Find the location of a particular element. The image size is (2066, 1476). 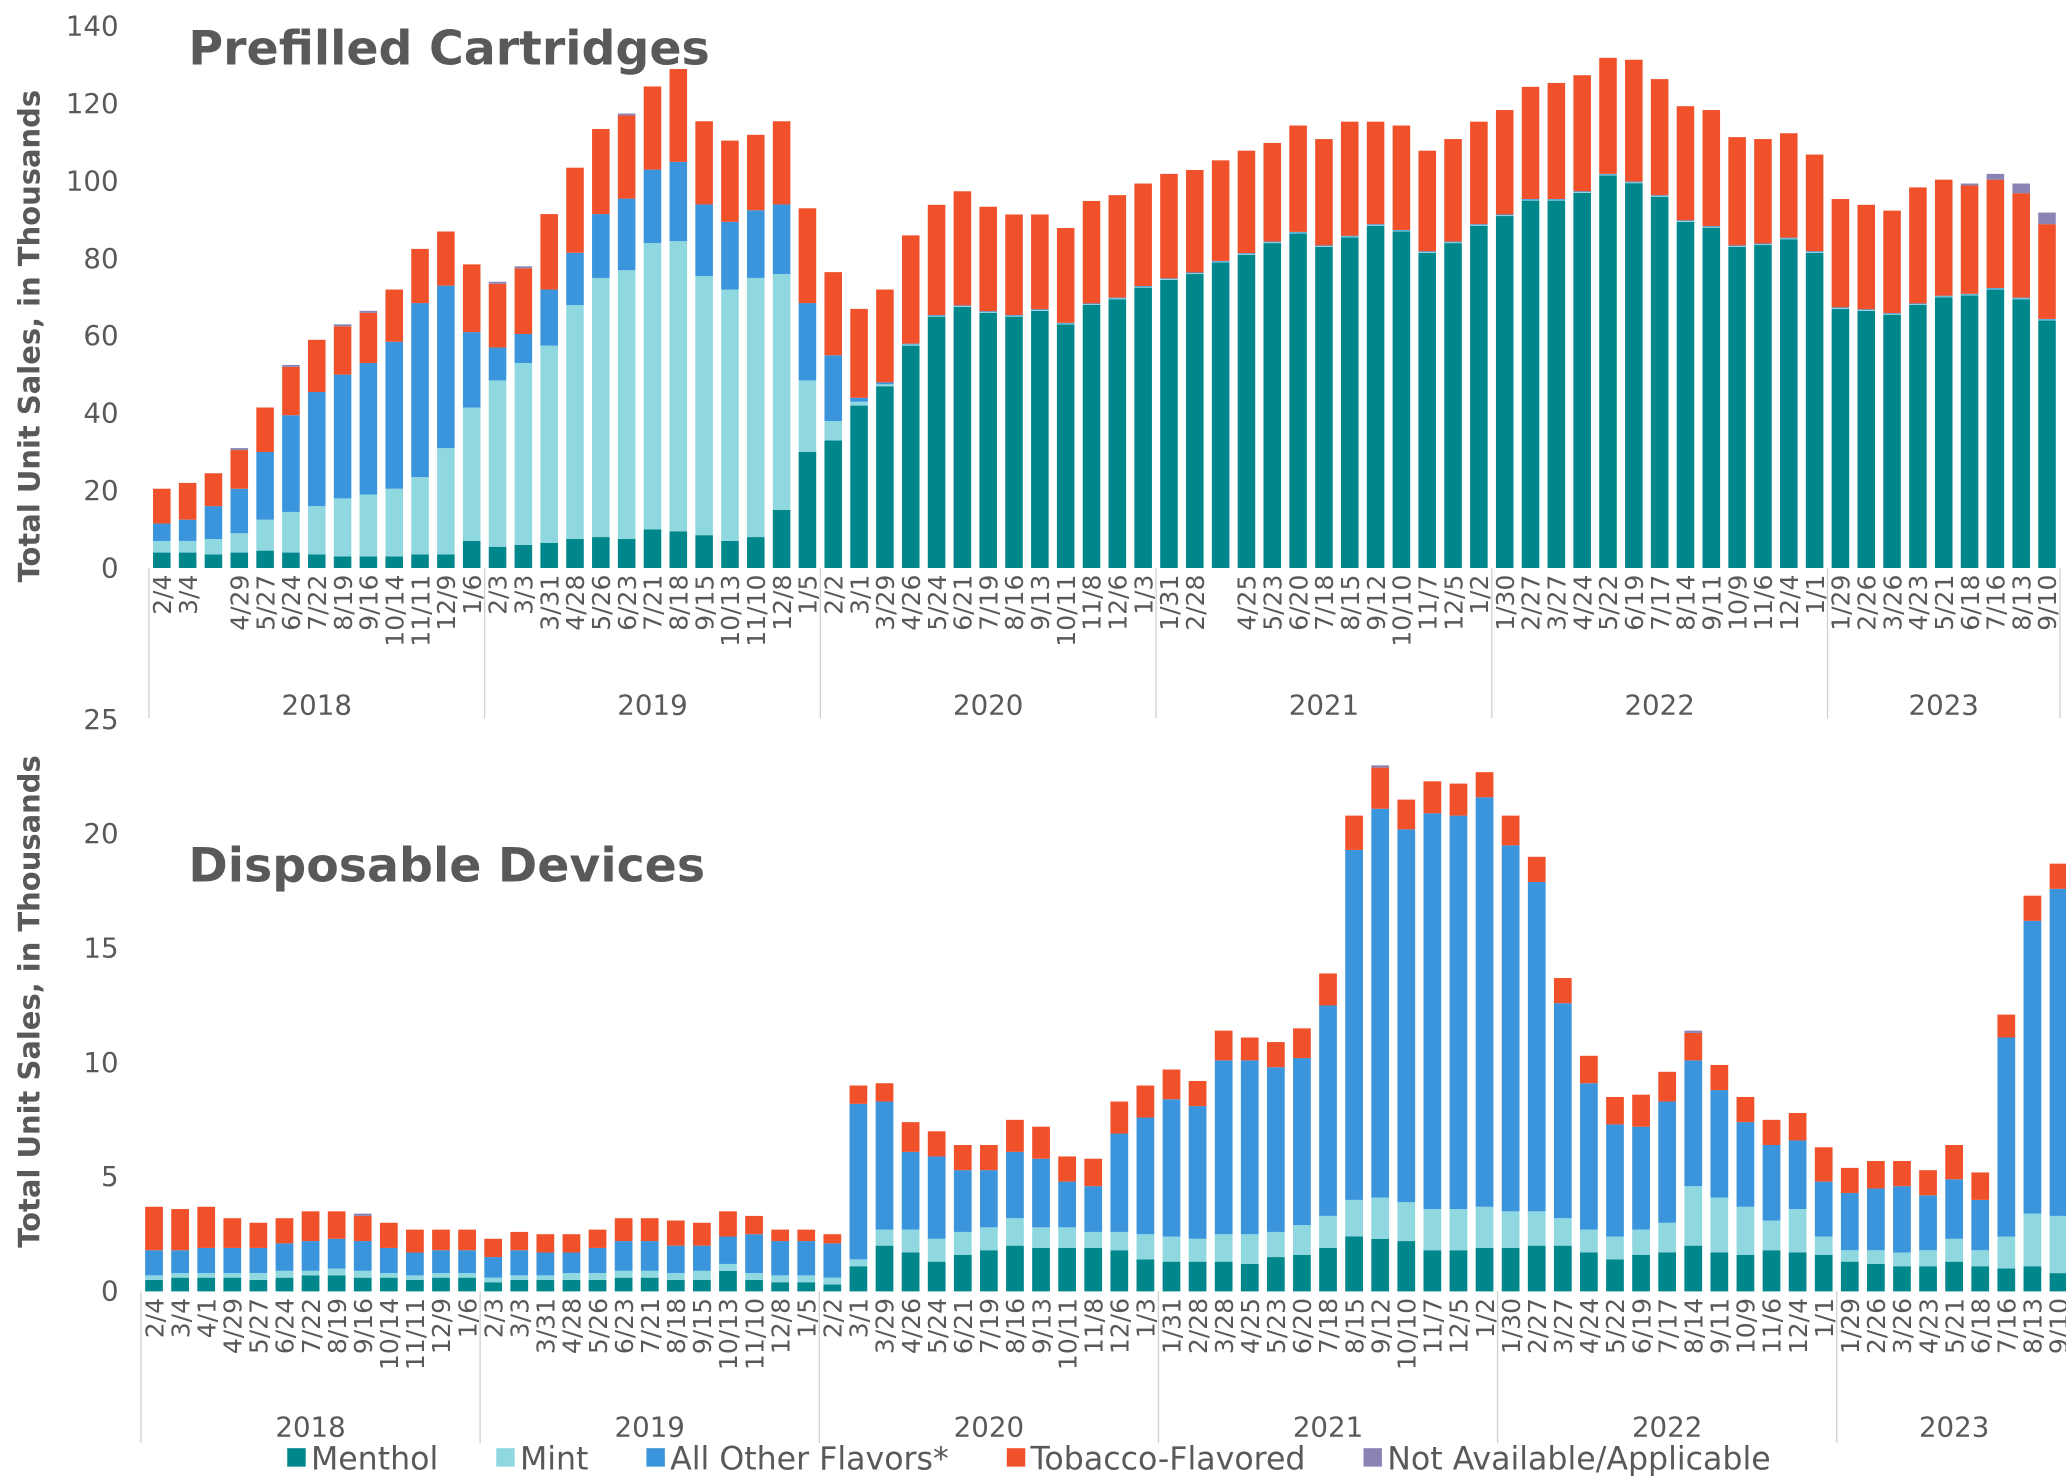

x-group-label: 2021 is located at coordinates (1324, 704).